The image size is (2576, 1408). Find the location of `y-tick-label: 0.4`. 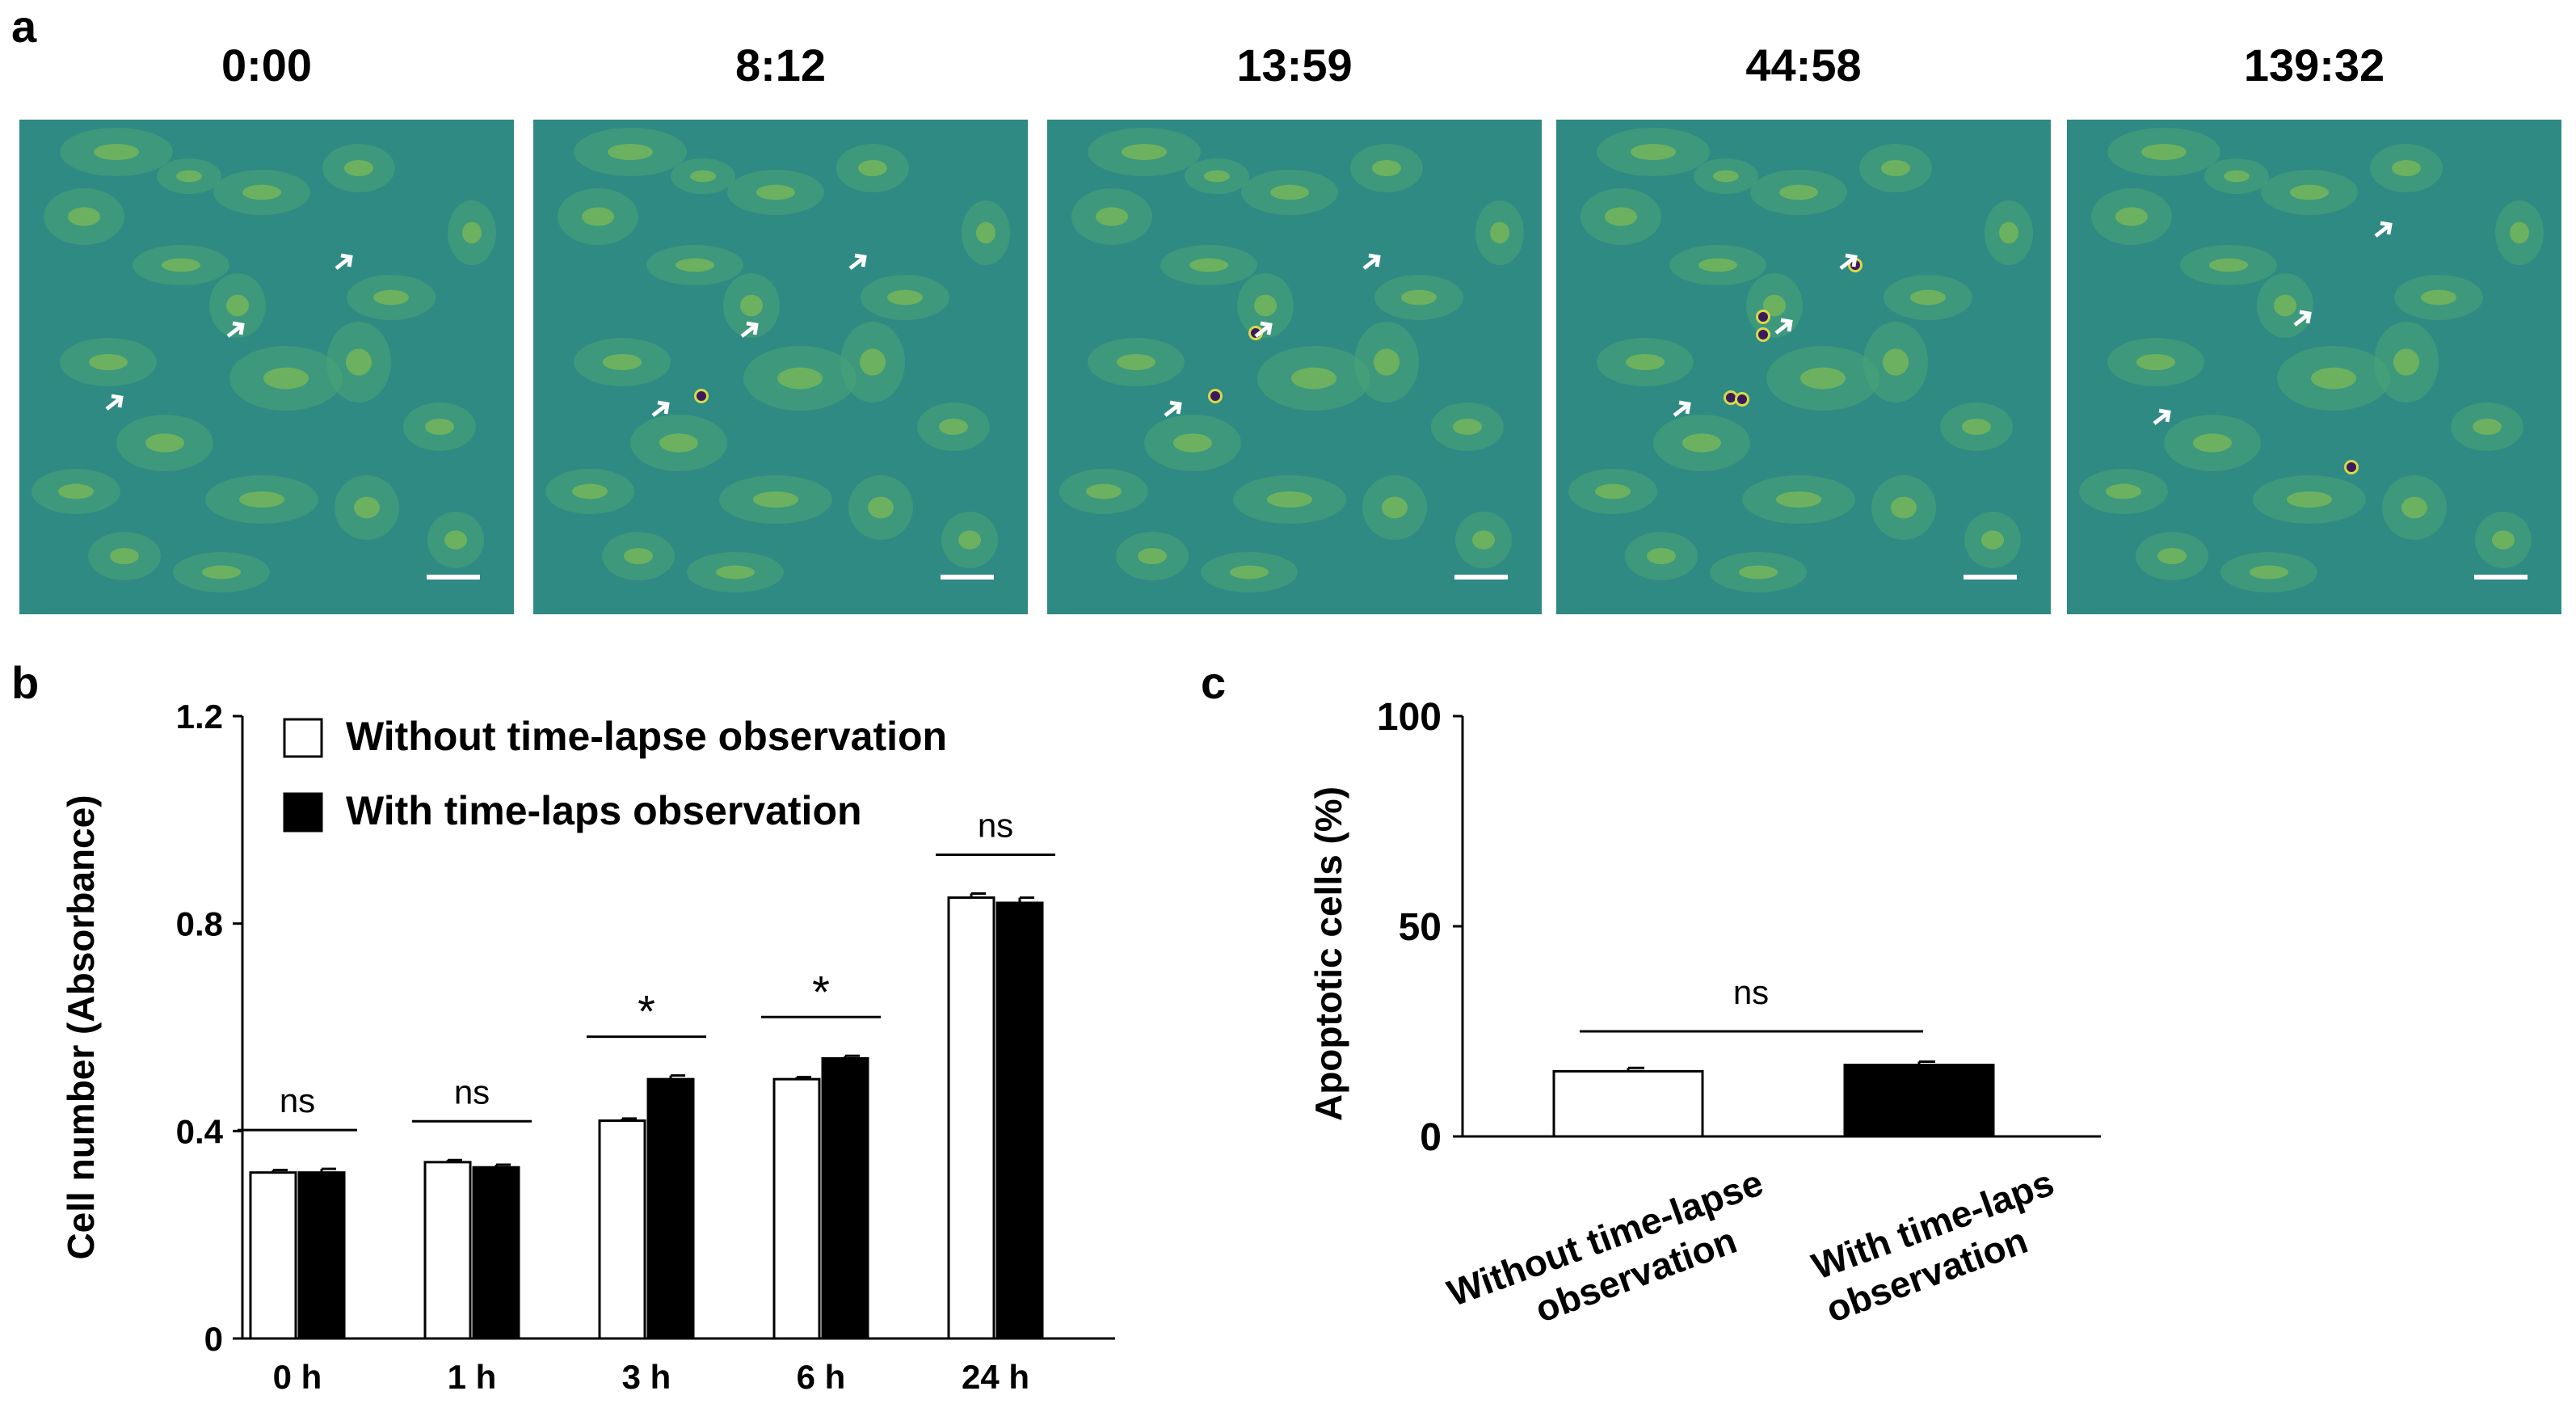

y-tick-label: 0.4 is located at coordinates (200, 1131).